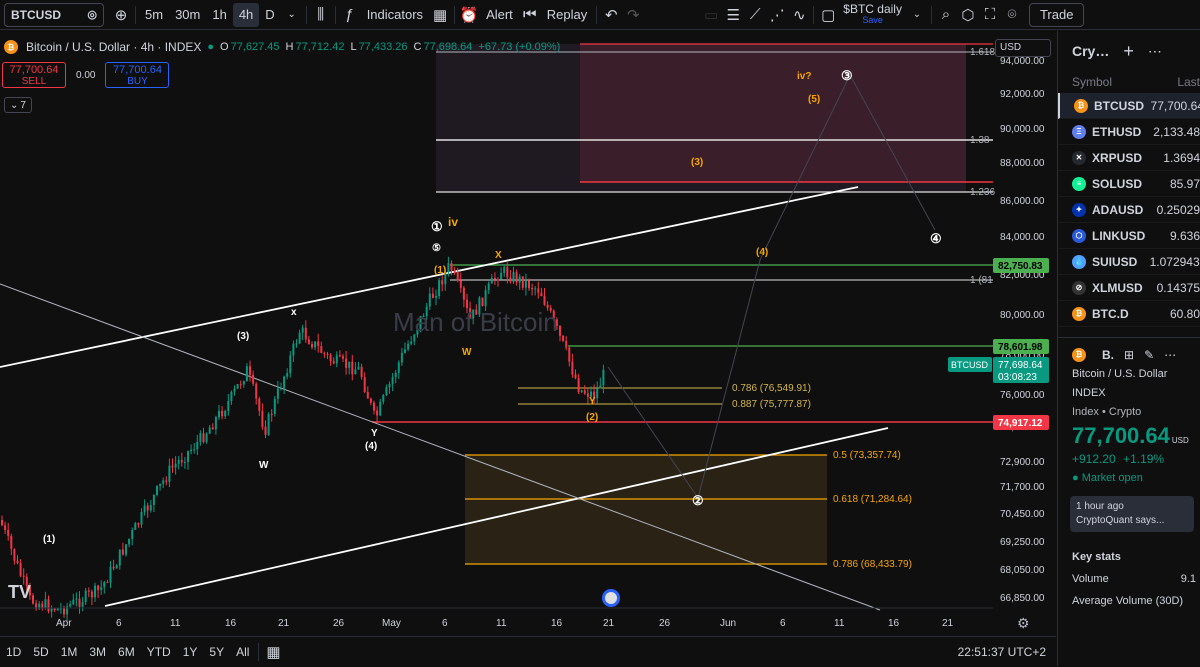 The image size is (1200, 667). Describe the element at coordinates (968, 15) in the screenshot. I see `settings-icon: ⬡` at that location.